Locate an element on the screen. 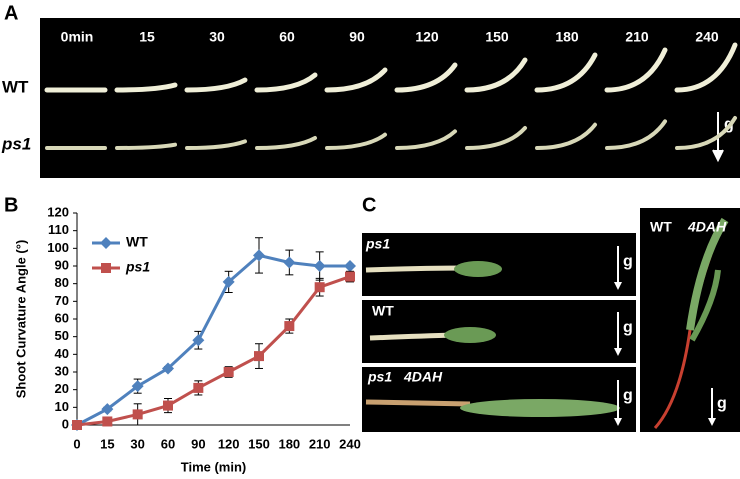 The width and height of the screenshot is (740, 479). x-tick-label: 60 is located at coordinates (168, 443).